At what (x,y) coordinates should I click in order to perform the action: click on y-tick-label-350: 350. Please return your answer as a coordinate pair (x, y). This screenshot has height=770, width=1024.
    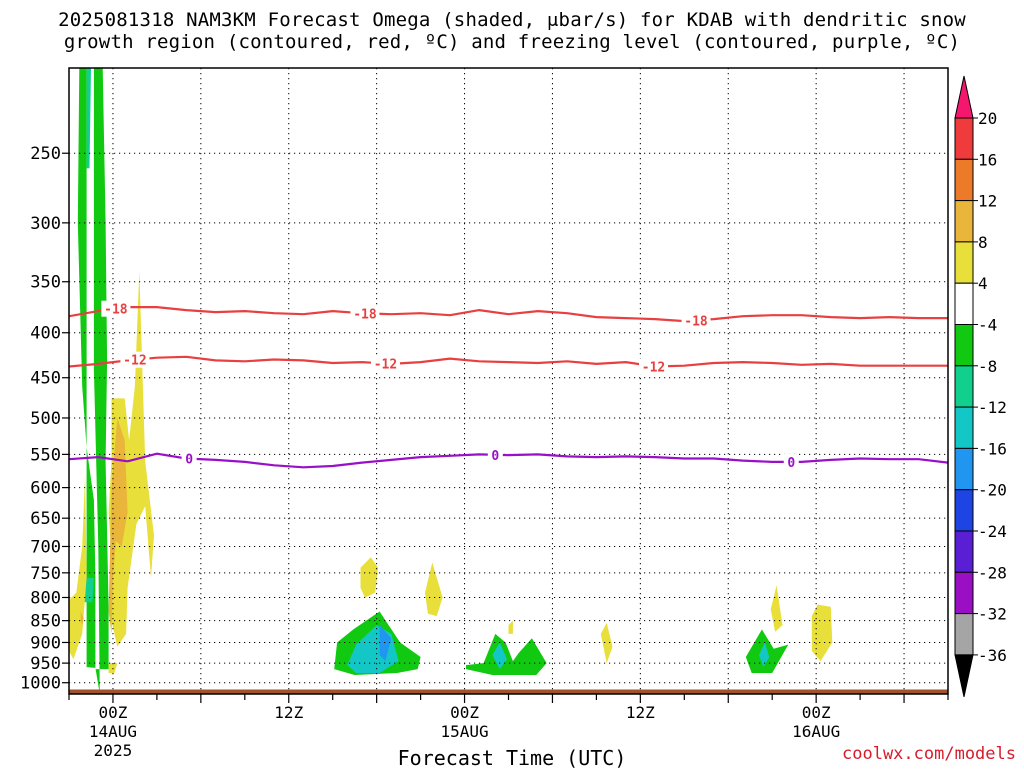
    Looking at the image, I should click on (45, 283).